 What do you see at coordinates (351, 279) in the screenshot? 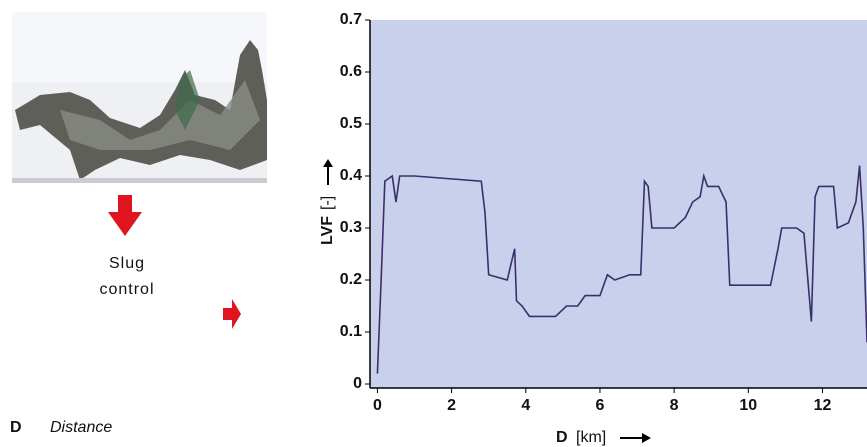
I see `y-tick-label: 0.2` at bounding box center [351, 279].